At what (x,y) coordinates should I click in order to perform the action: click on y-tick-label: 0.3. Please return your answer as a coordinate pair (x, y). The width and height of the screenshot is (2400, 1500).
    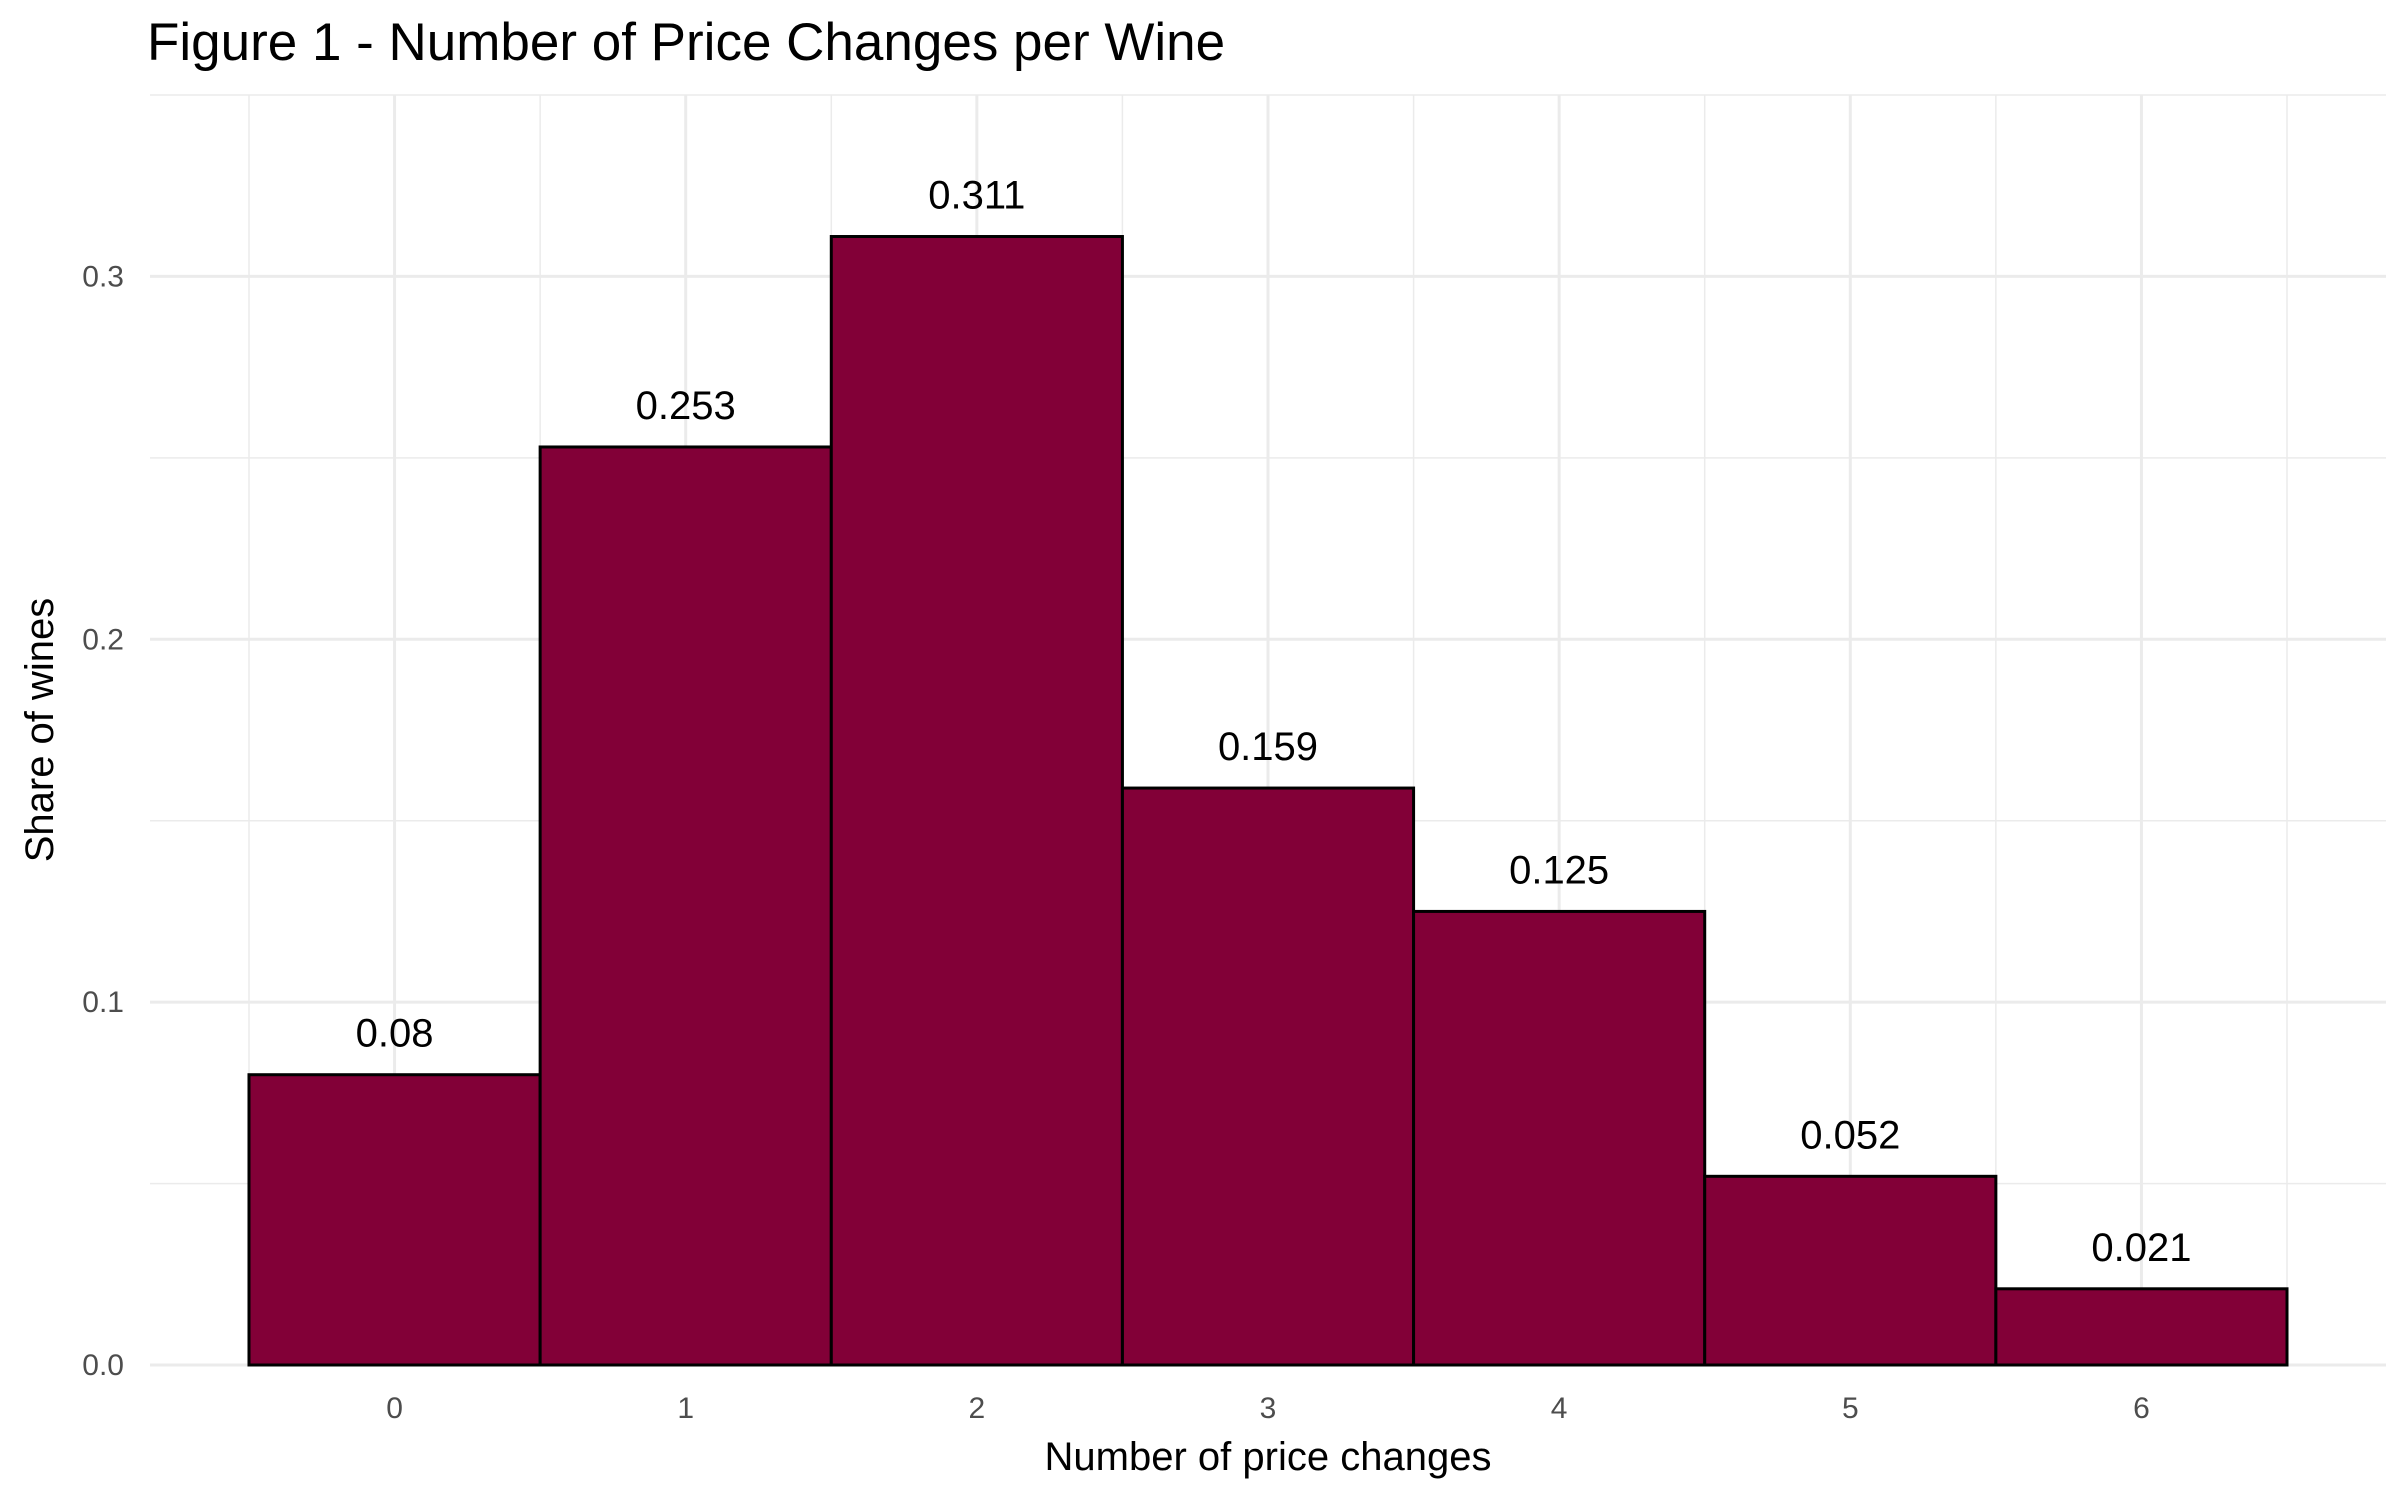
    Looking at the image, I should click on (103, 276).